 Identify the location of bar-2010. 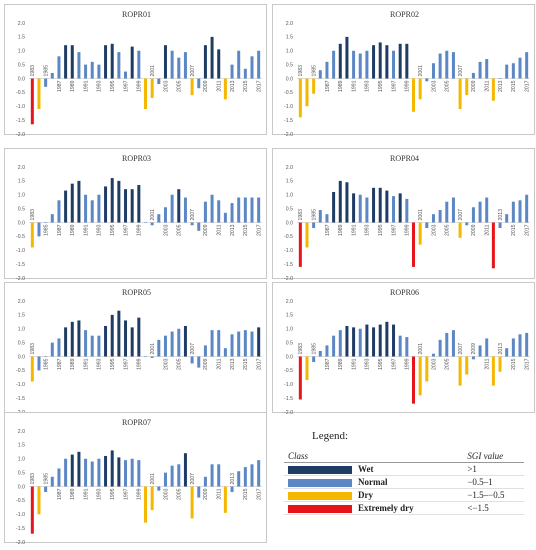
(480, 70).